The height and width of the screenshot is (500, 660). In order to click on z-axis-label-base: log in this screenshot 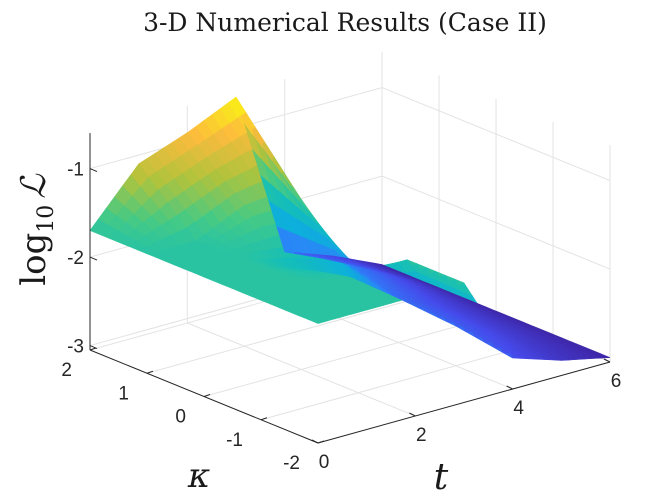, I will do `click(34, 259)`.